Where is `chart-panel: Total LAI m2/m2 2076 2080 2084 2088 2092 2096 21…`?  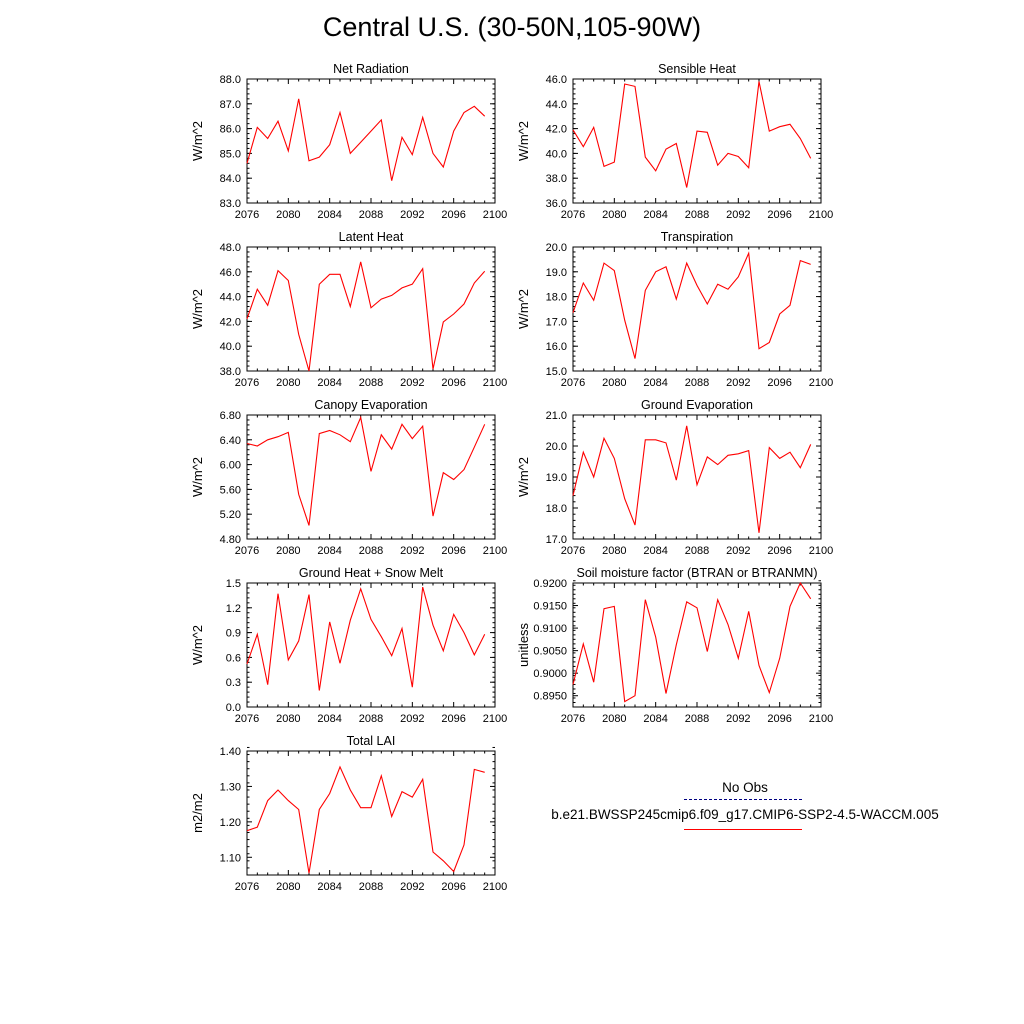 chart-panel: Total LAI m2/m2 2076 2080 2084 2088 2092 2096 21… is located at coordinates (348, 813).